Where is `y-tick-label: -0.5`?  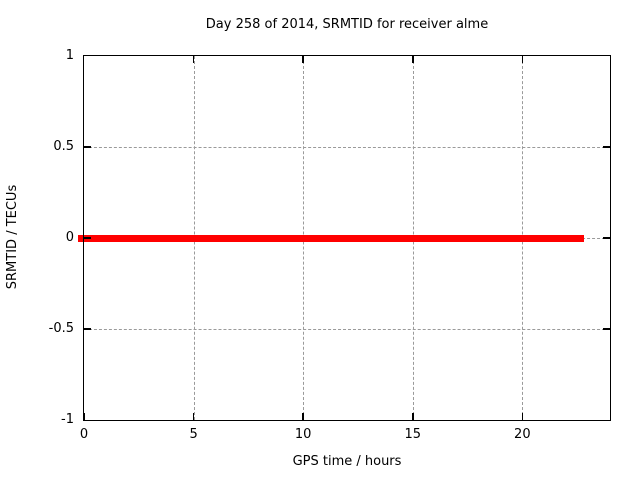
y-tick-label: -0.5 is located at coordinates (61, 328).